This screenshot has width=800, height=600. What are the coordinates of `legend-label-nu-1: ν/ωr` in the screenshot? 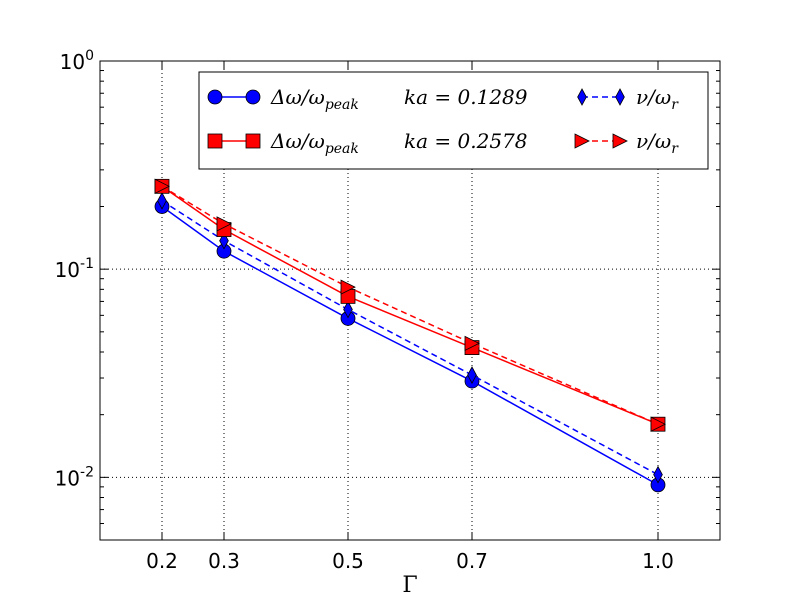 It's located at (657, 99).